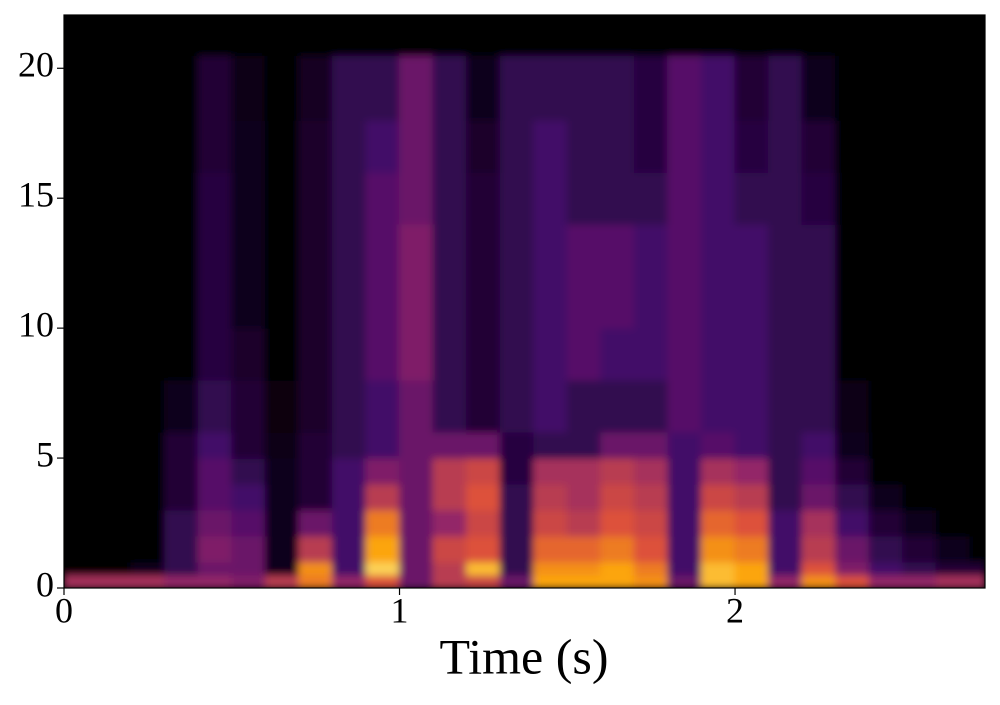  What do you see at coordinates (36, 65) in the screenshot?
I see `y-tick-label: 20` at bounding box center [36, 65].